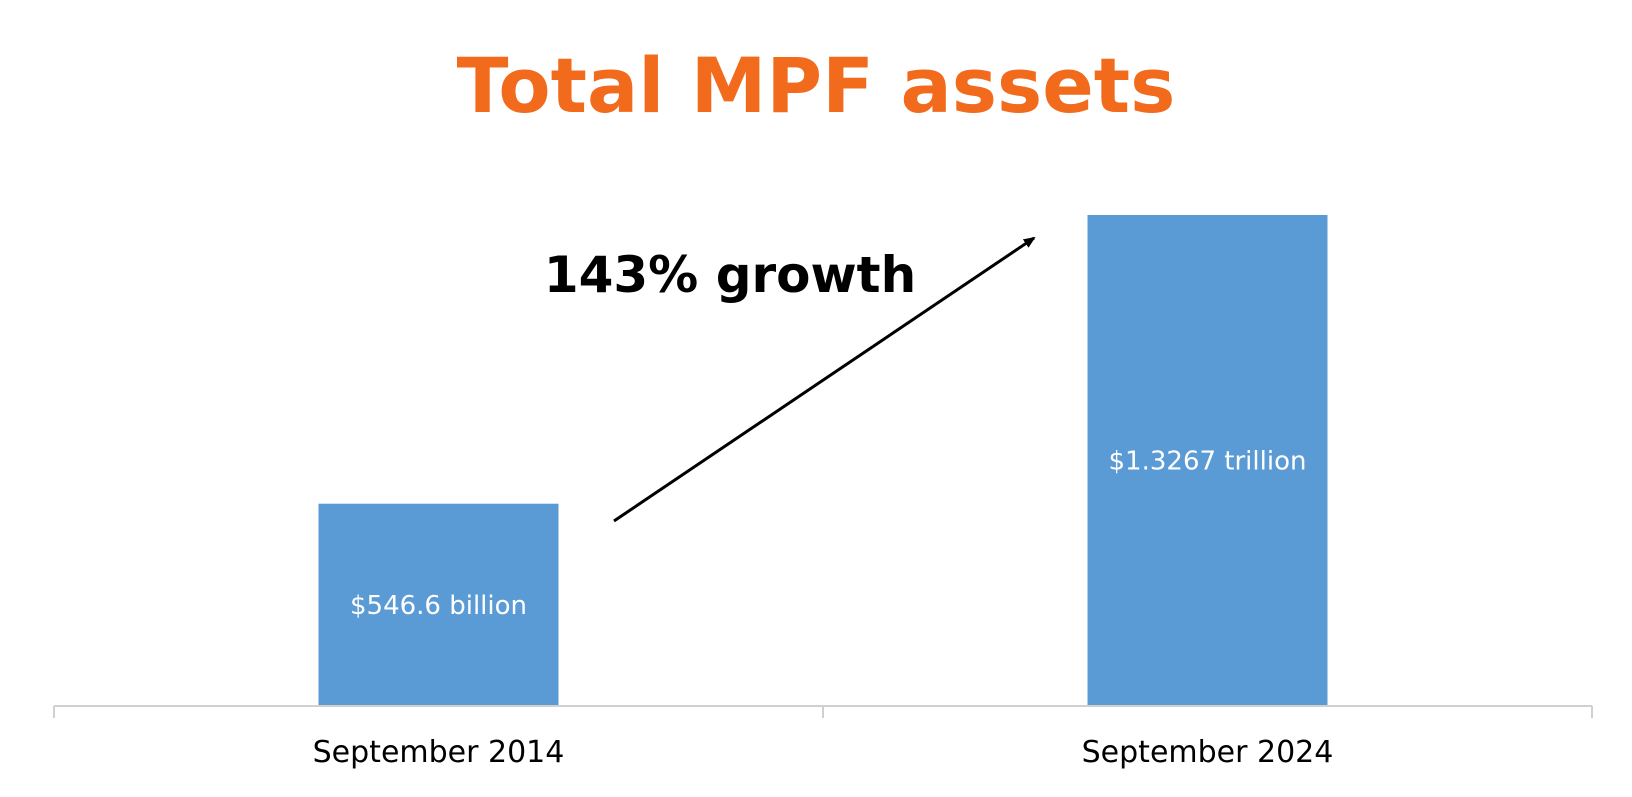  What do you see at coordinates (816, 85) in the screenshot?
I see `chart-title: Total MPF assets` at bounding box center [816, 85].